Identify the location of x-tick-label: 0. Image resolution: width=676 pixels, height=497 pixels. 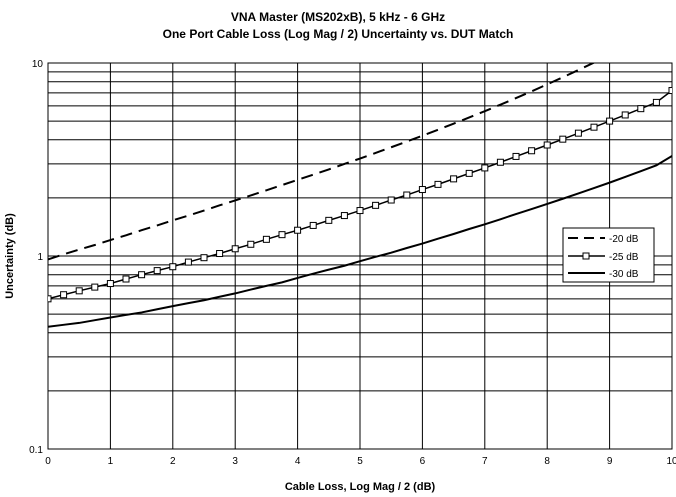
(48, 461).